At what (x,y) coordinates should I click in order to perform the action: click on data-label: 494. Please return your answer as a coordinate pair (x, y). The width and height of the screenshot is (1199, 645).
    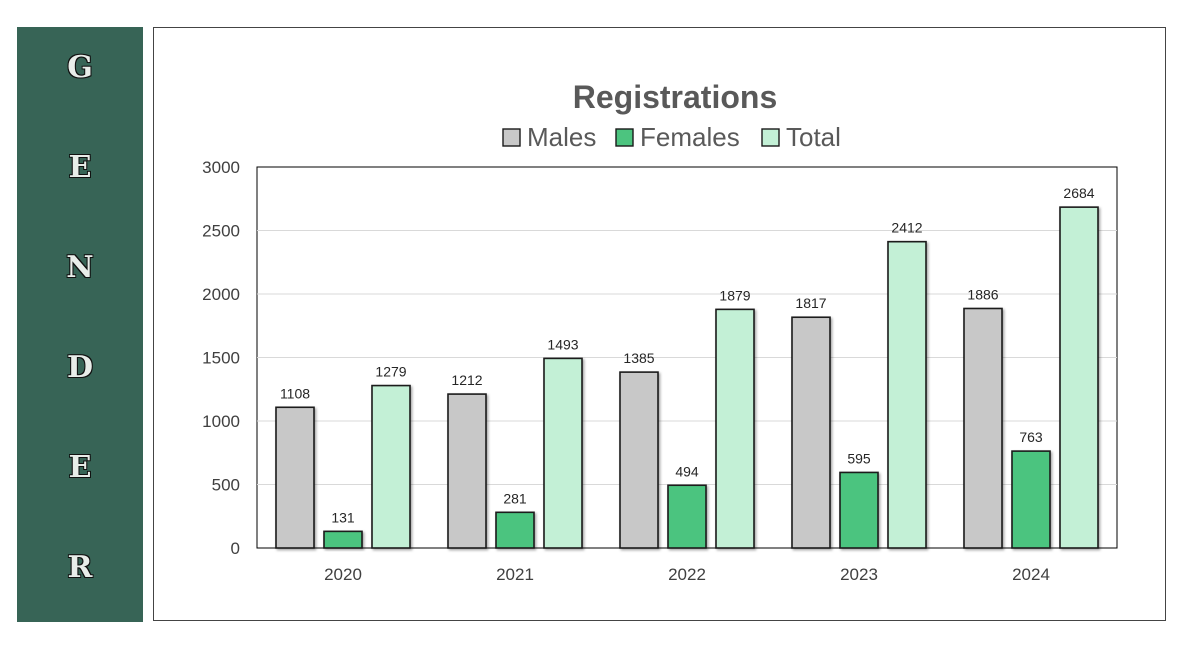
    Looking at the image, I should click on (687, 471).